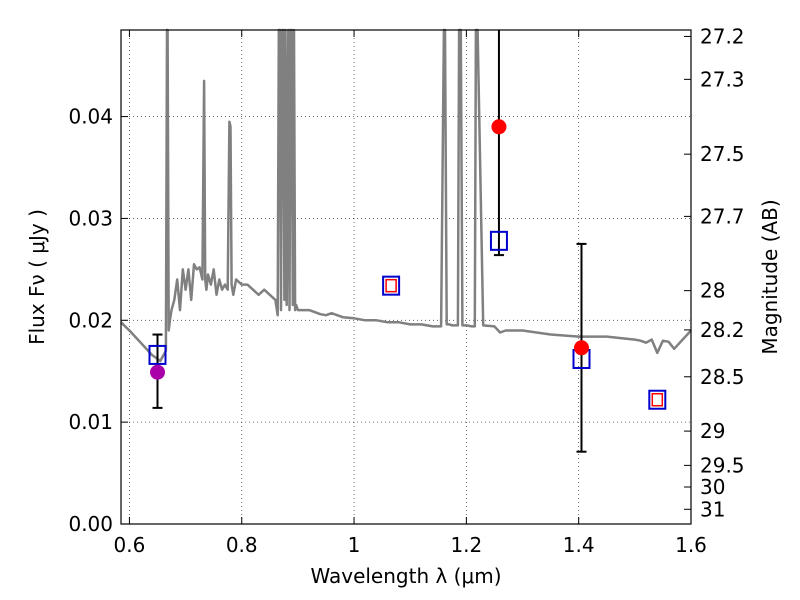  I want to click on magnitude-tick-label: 29, so click(712, 431).